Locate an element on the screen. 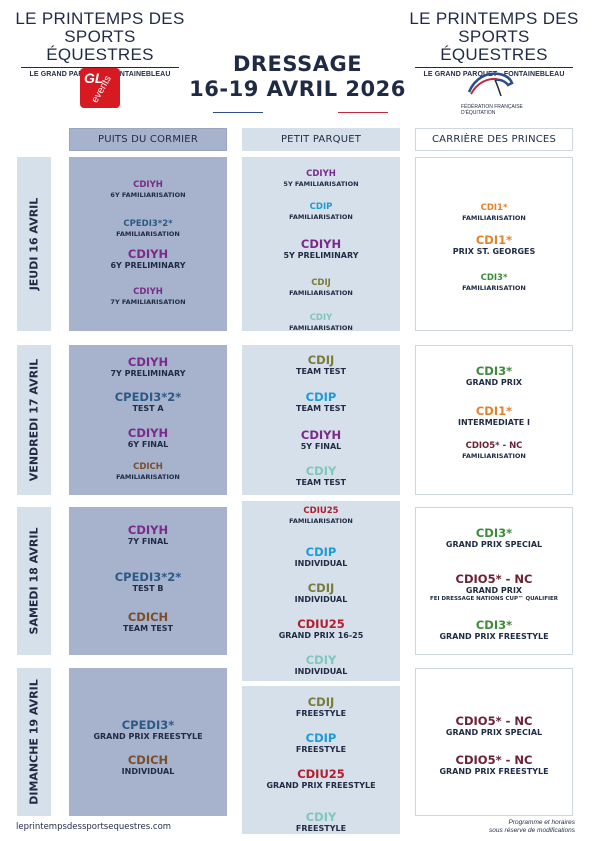  event-entry: CDIYH 5Y FINAL is located at coordinates (321, 440).